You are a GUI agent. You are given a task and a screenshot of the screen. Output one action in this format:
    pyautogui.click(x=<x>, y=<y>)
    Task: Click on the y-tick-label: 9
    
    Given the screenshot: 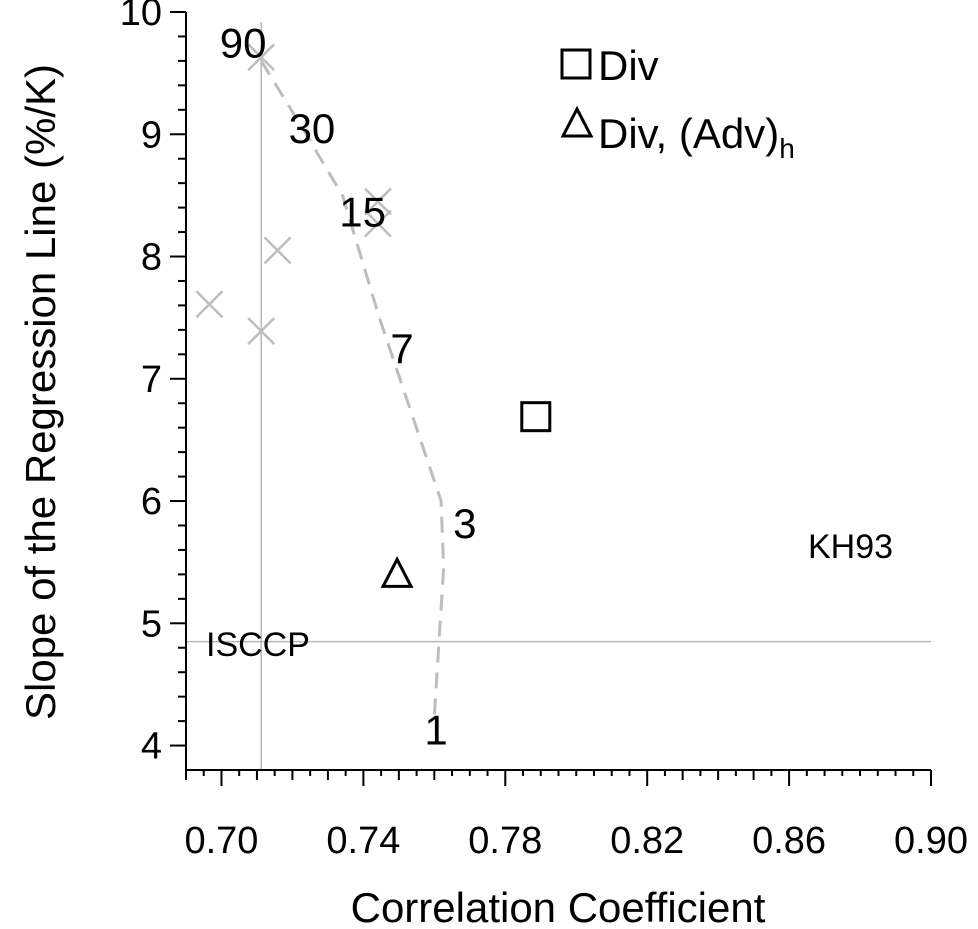 What is the action you would take?
    pyautogui.click(x=151, y=135)
    